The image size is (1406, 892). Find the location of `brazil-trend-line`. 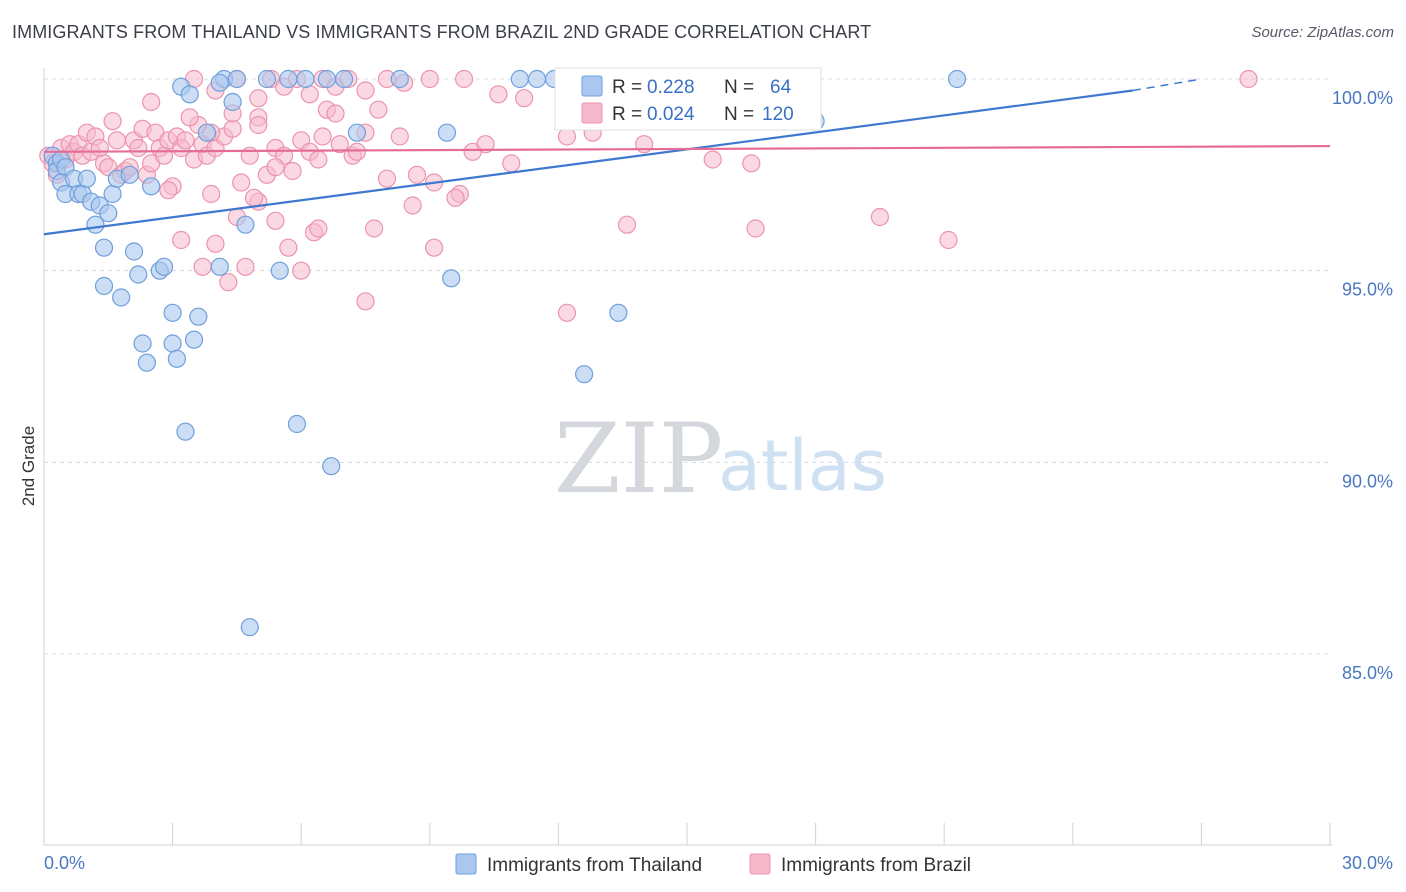

brazil-trend-line is located at coordinates (687, 148).